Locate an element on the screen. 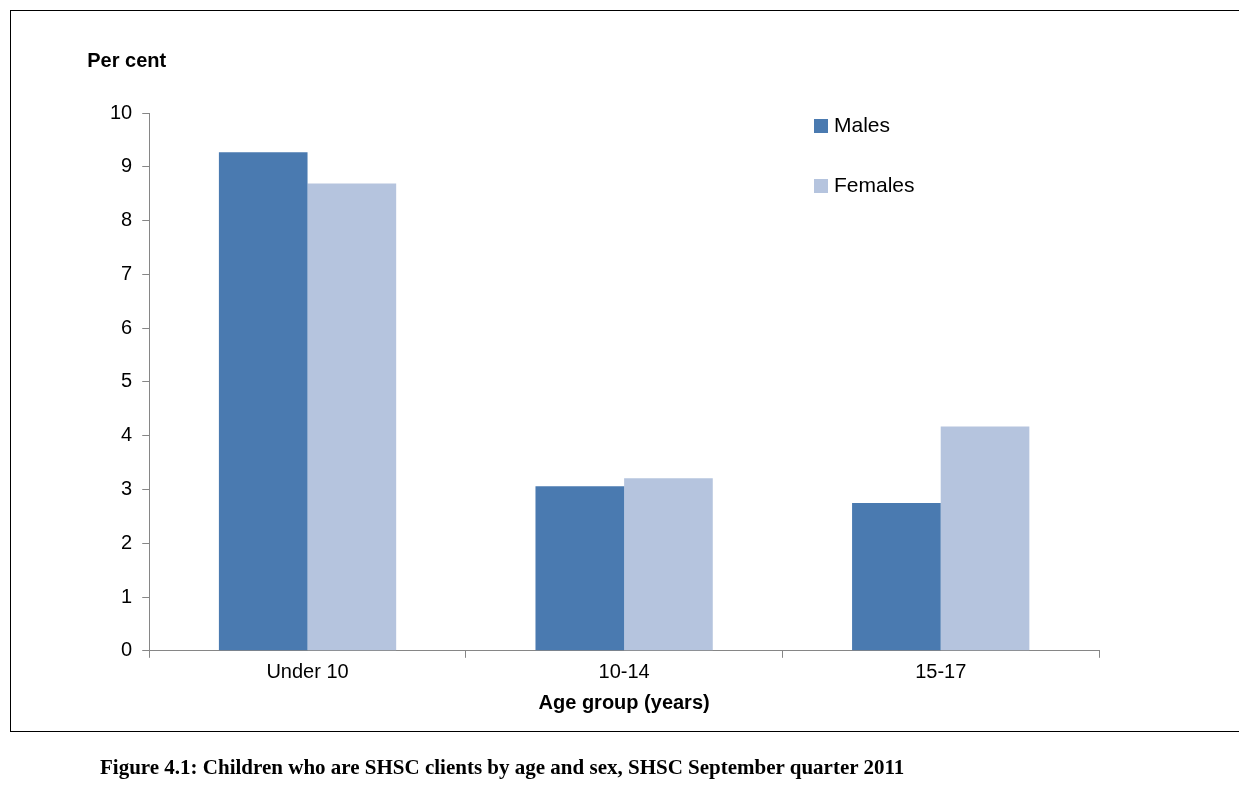 Image resolution: width=1239 pixels, height=787 pixels. y-tick-label: 0 is located at coordinates (127, 649).